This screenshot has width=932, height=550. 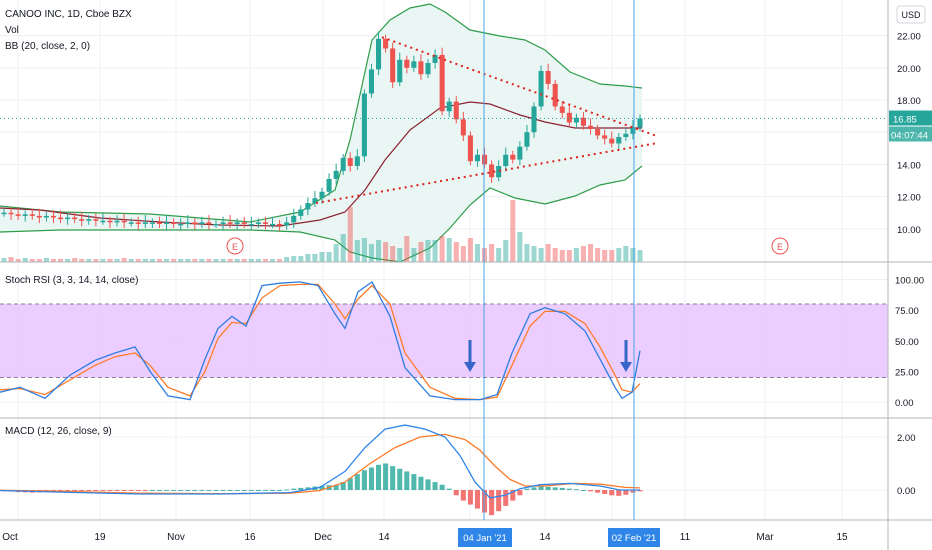 I want to click on time-tick-label: Oct, so click(x=10, y=537).